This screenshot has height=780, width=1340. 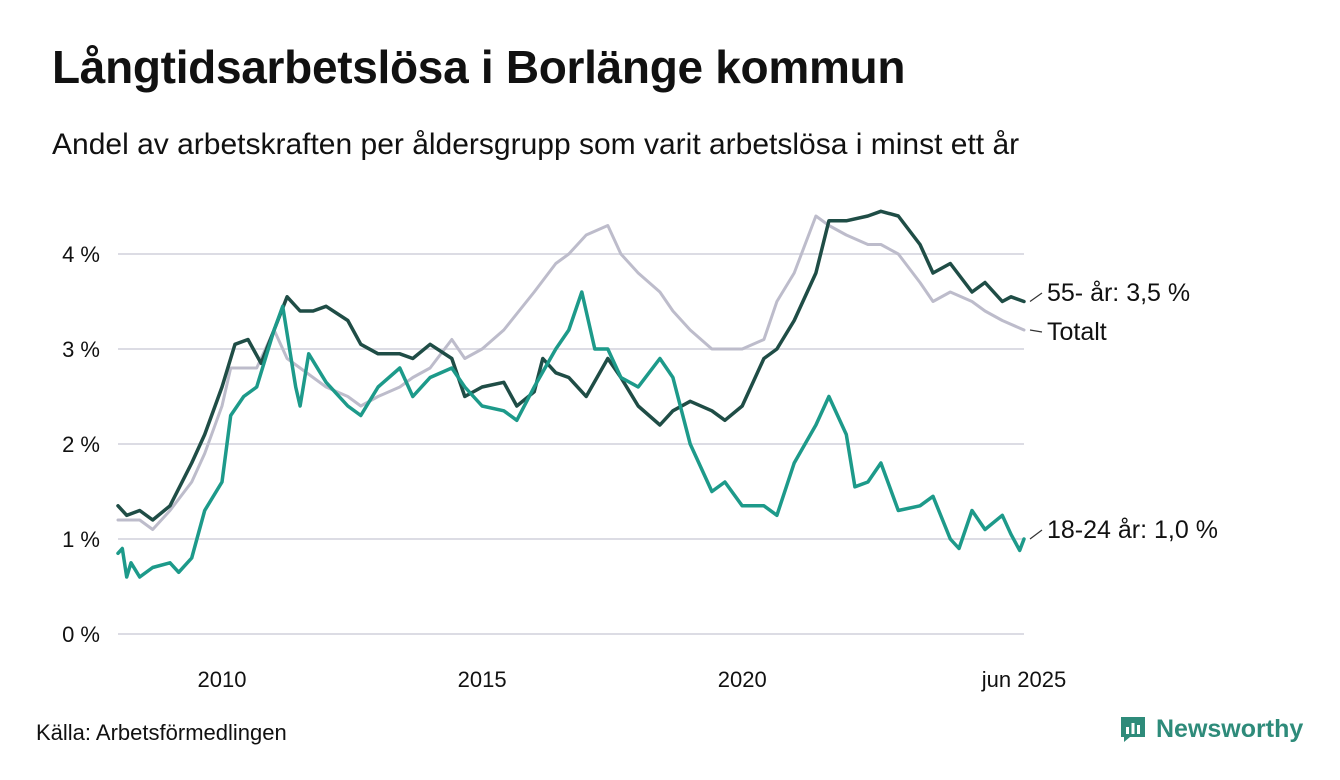 What do you see at coordinates (1118, 293) in the screenshot?
I see `series-end-label: 55- år: 3,5 %` at bounding box center [1118, 293].